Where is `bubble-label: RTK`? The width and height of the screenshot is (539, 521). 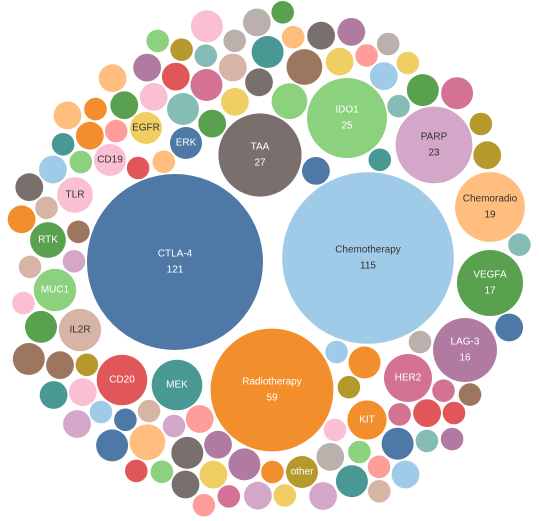
bubble-label: RTK is located at coordinates (48, 240).